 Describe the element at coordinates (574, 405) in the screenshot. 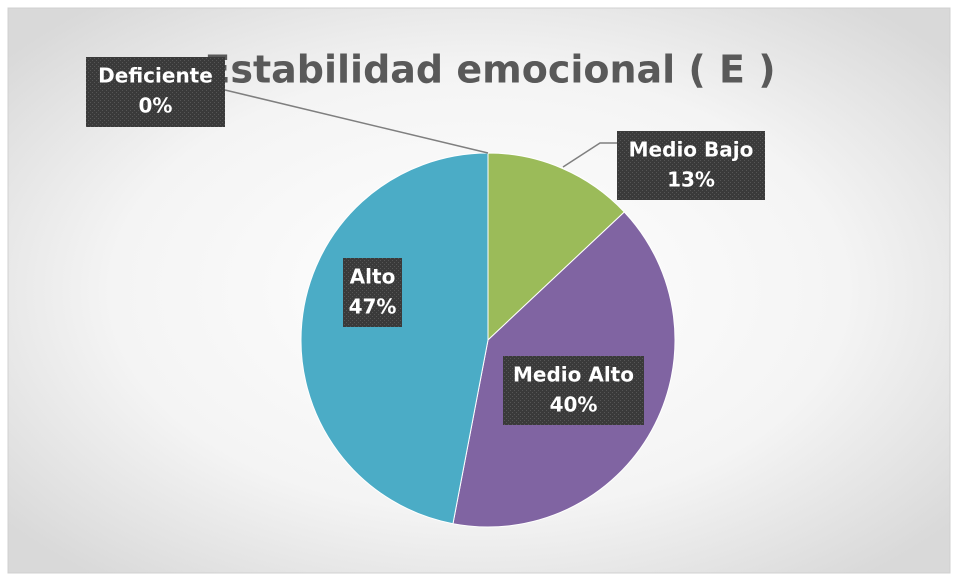

I see `data-label-value: 40%` at that location.